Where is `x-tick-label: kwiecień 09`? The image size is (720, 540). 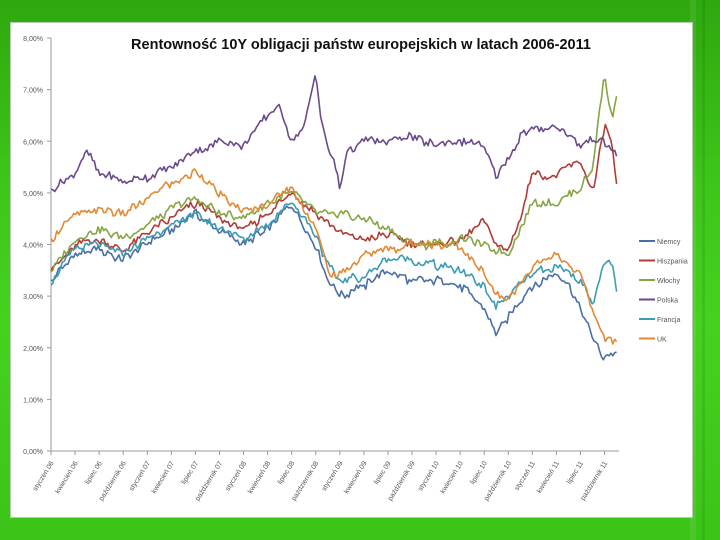 x-tick-label: kwiecień 09 is located at coordinates (355, 477).